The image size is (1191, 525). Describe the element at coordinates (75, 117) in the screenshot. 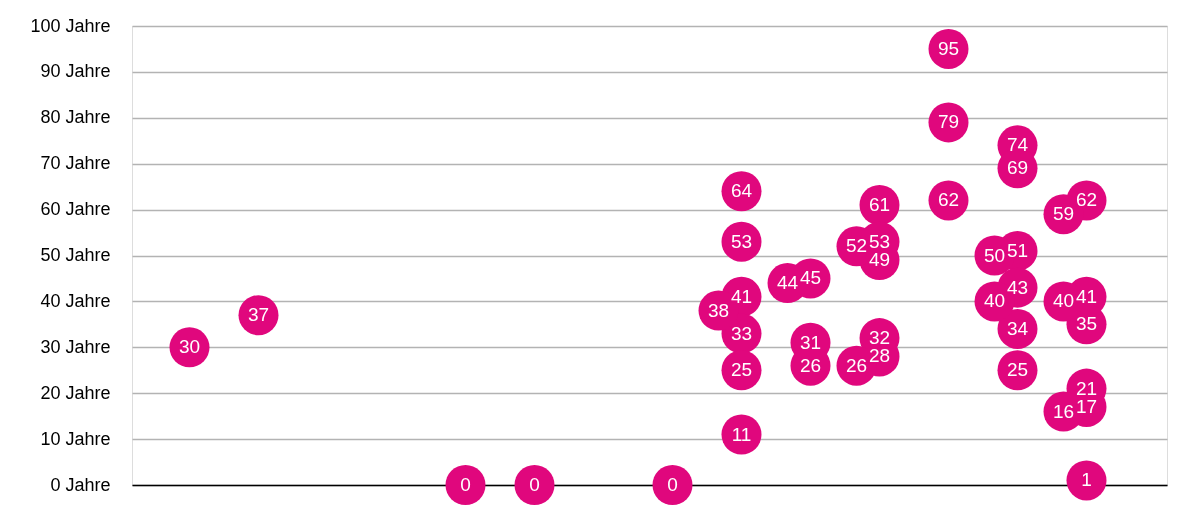

I see `y-tick-label: 80 Jahre` at that location.